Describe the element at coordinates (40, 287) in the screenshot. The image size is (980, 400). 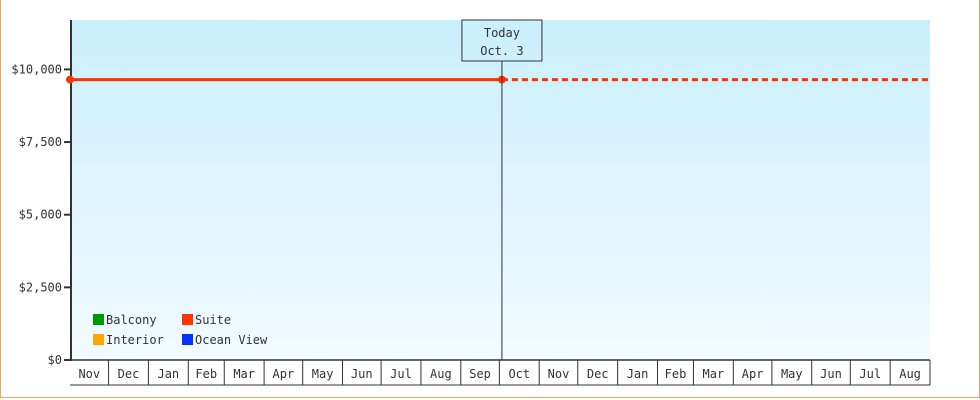
I see `y-tick-label: $2,500` at that location.